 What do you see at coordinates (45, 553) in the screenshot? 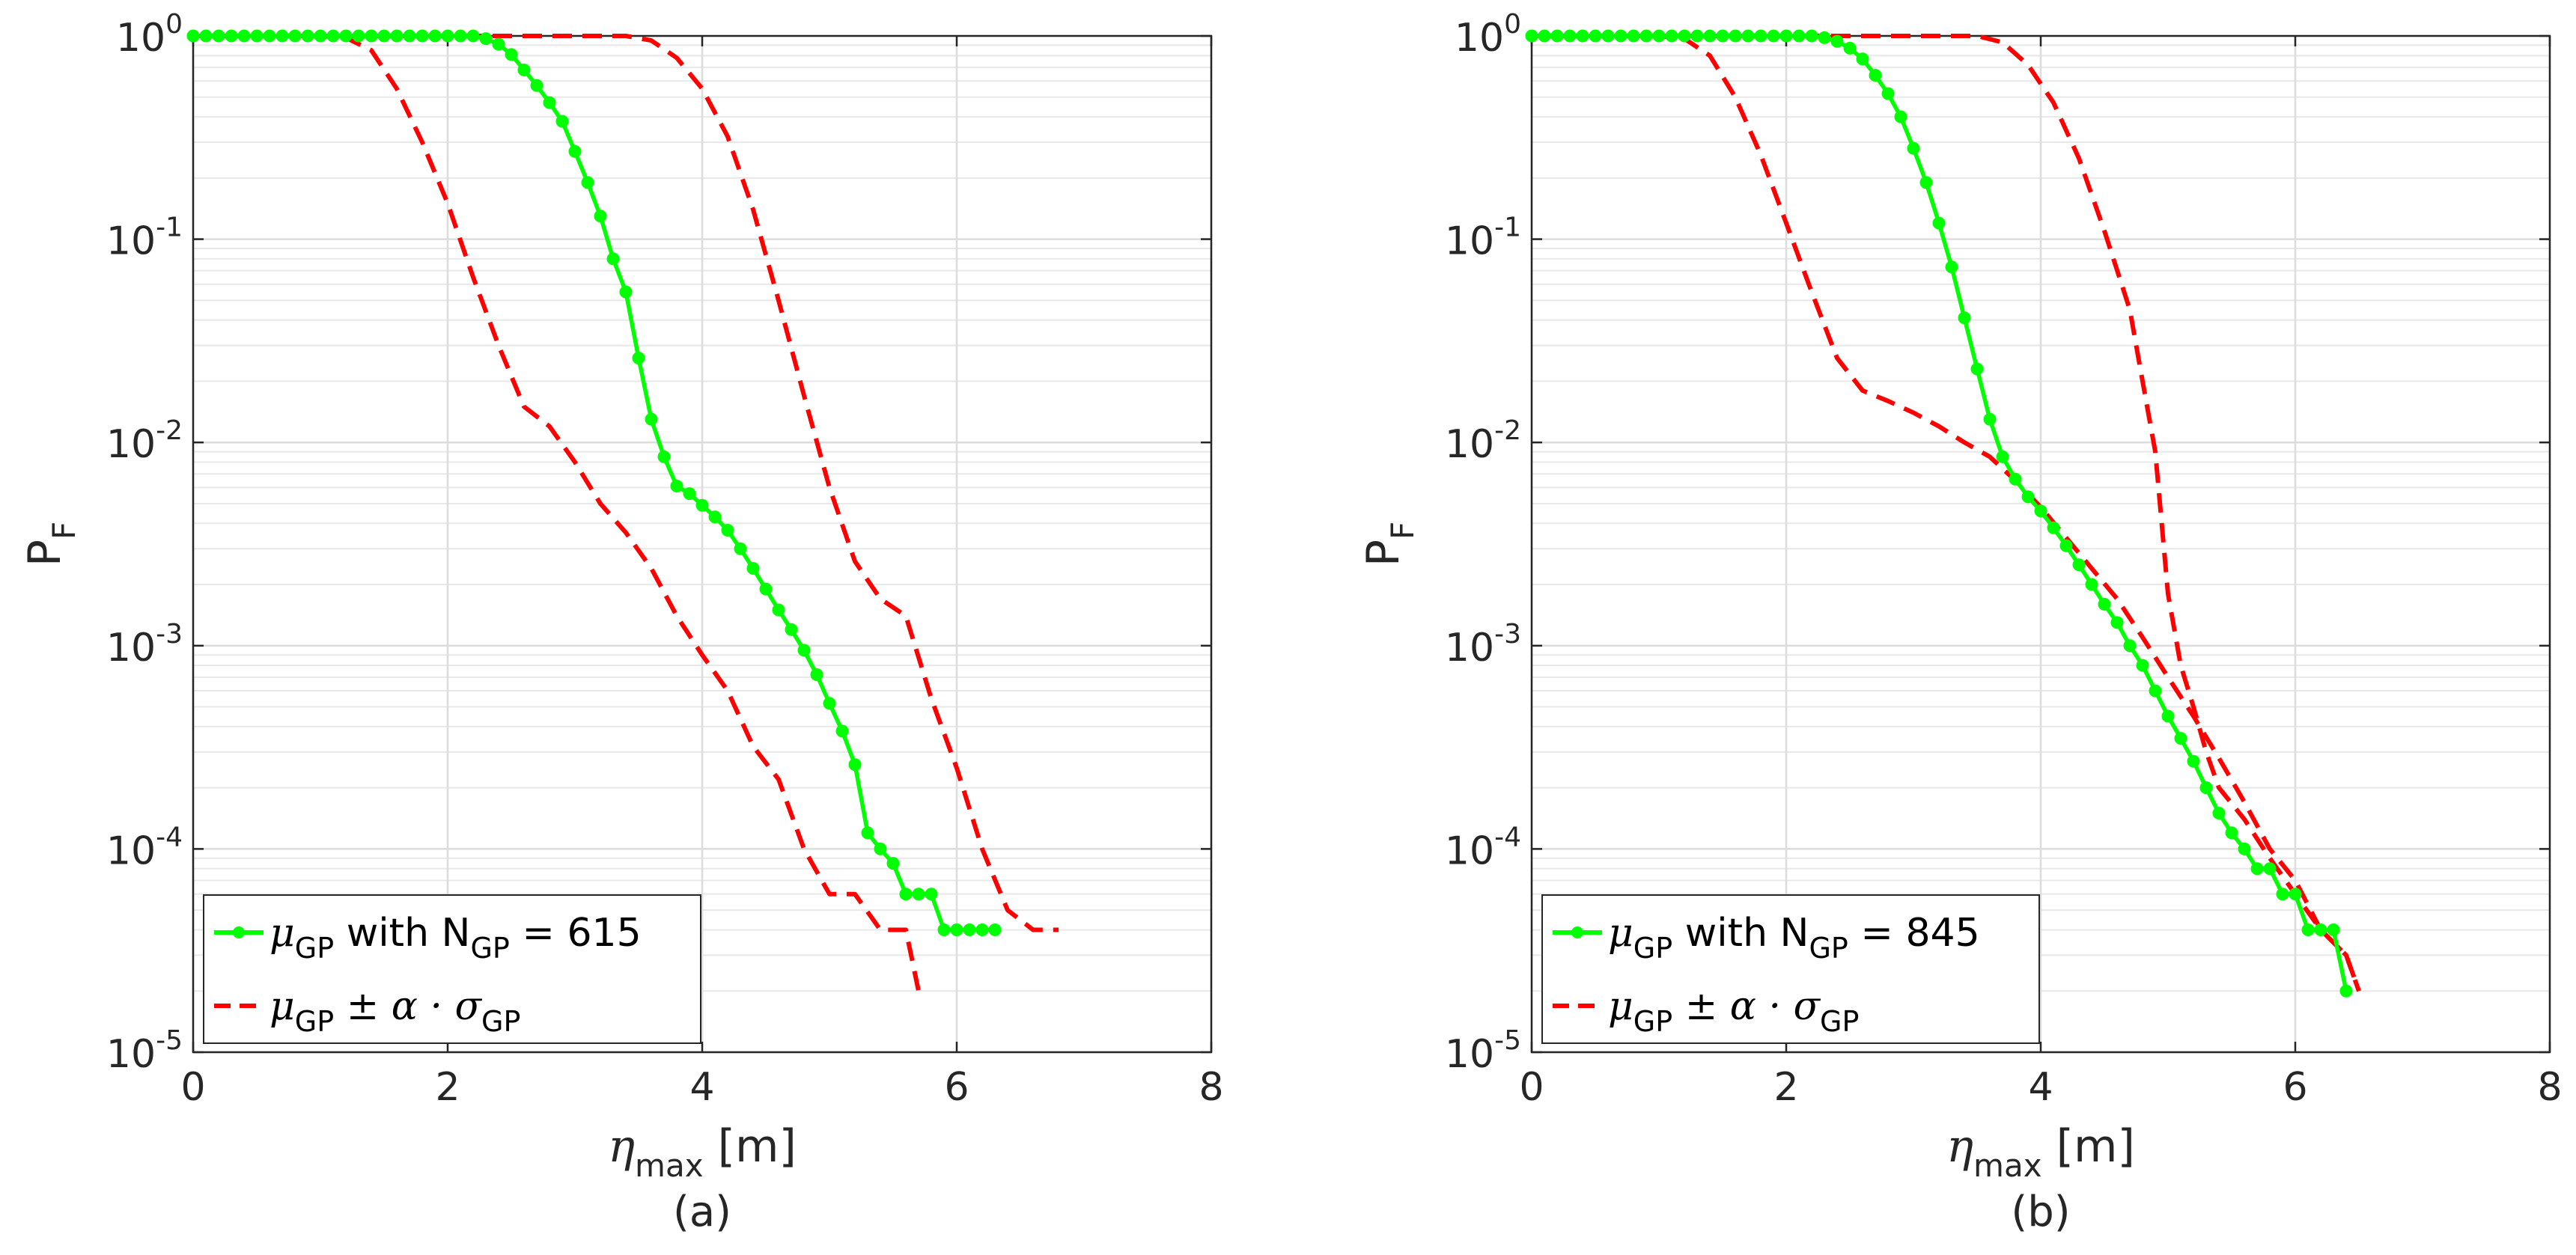
I see `y-axis-main: P` at bounding box center [45, 553].